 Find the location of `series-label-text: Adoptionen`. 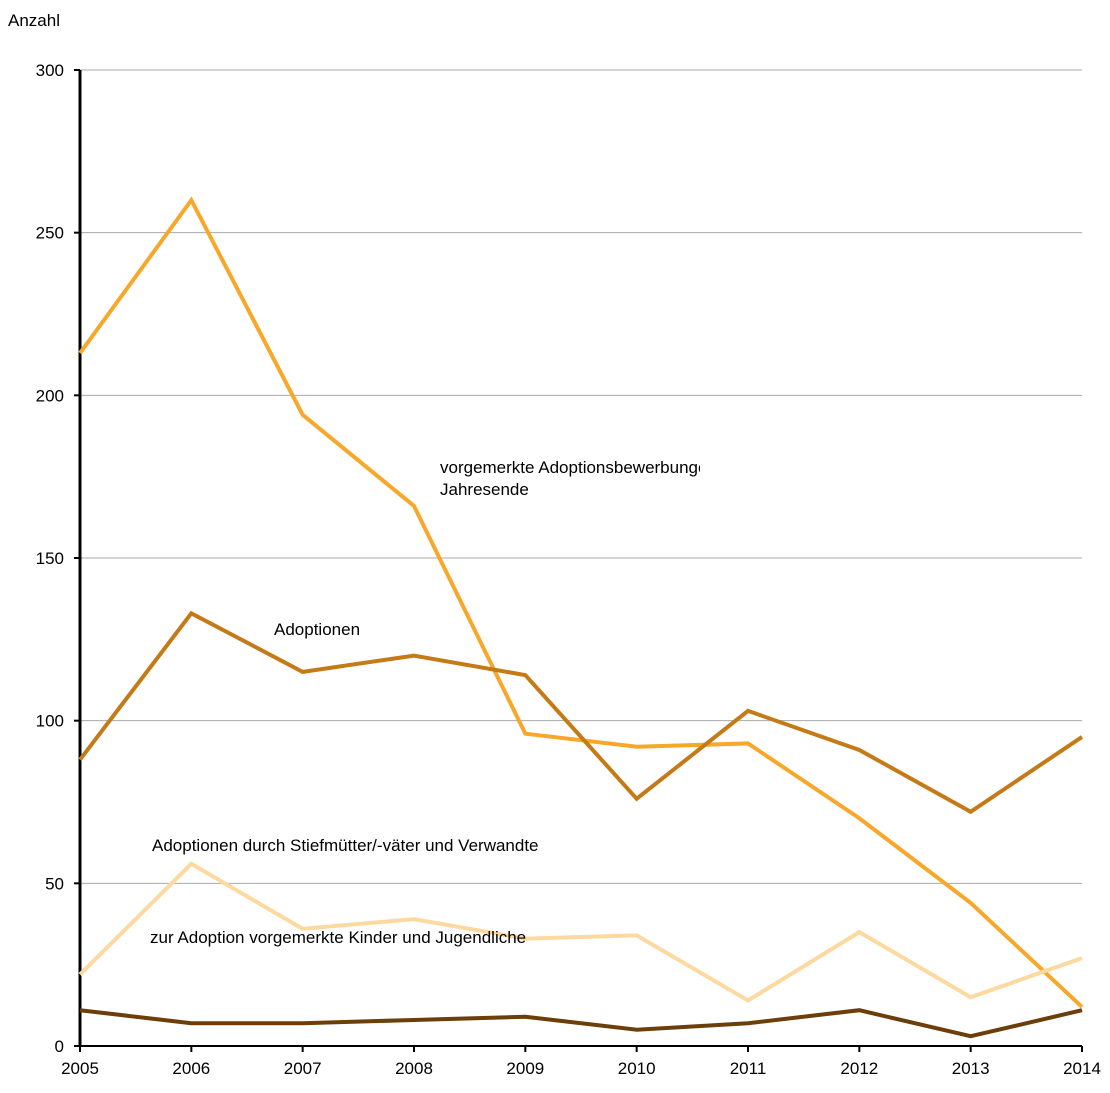

series-label-text: Adoptionen is located at coordinates (317, 629).